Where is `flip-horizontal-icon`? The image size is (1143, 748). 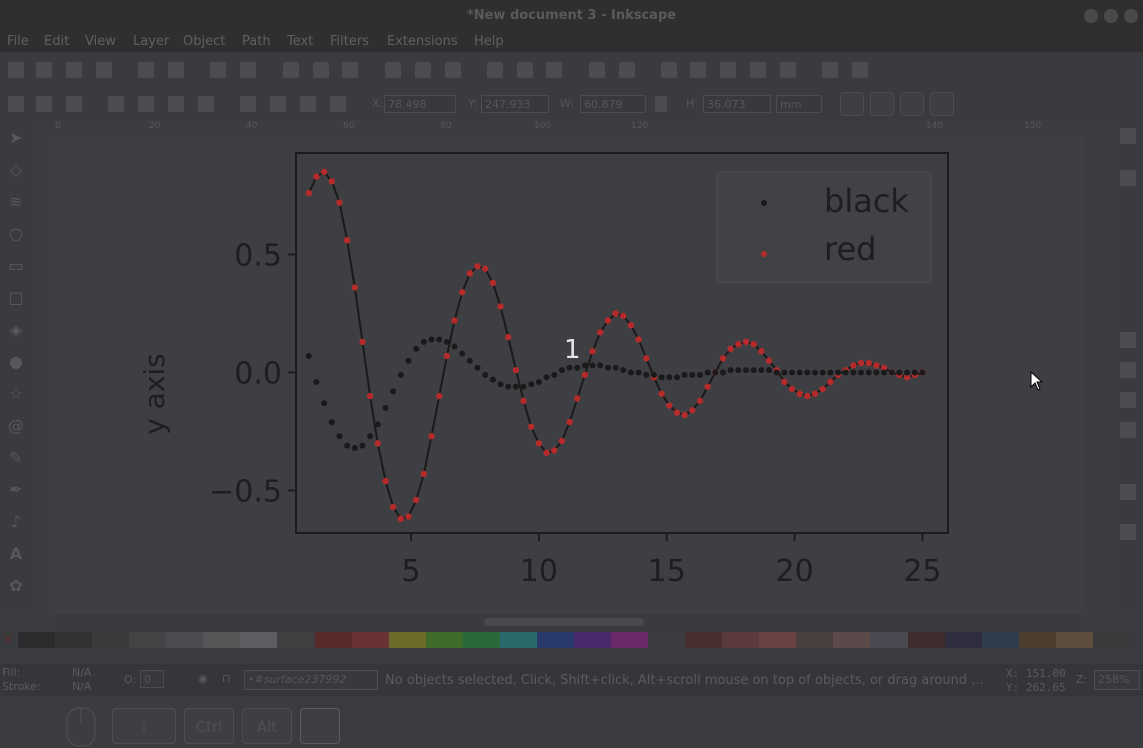
flip-horizontal-icon is located at coordinates (176, 104).